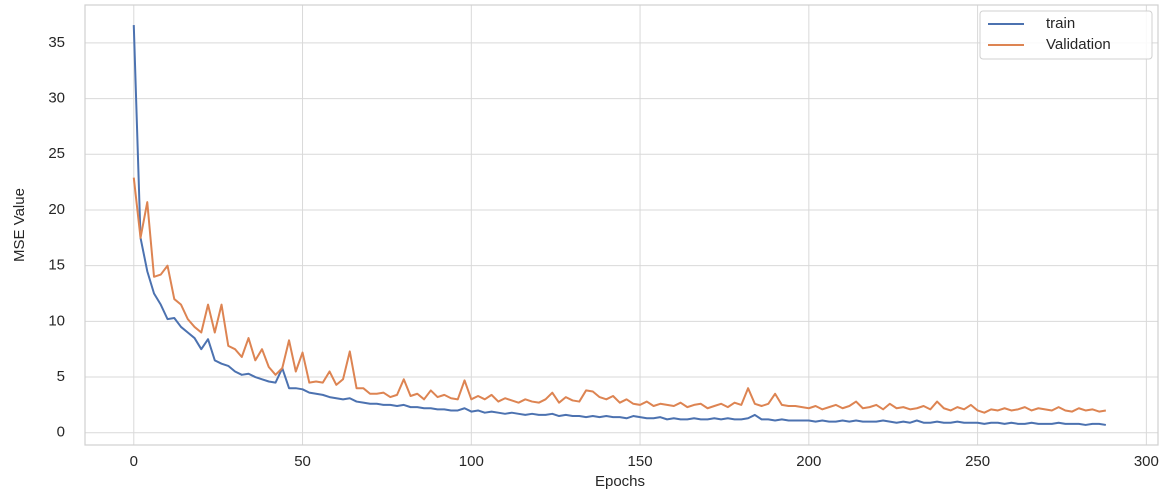 Image resolution: width=1176 pixels, height=499 pixels. Describe the element at coordinates (61, 432) in the screenshot. I see `y-tick-label: 0` at that location.